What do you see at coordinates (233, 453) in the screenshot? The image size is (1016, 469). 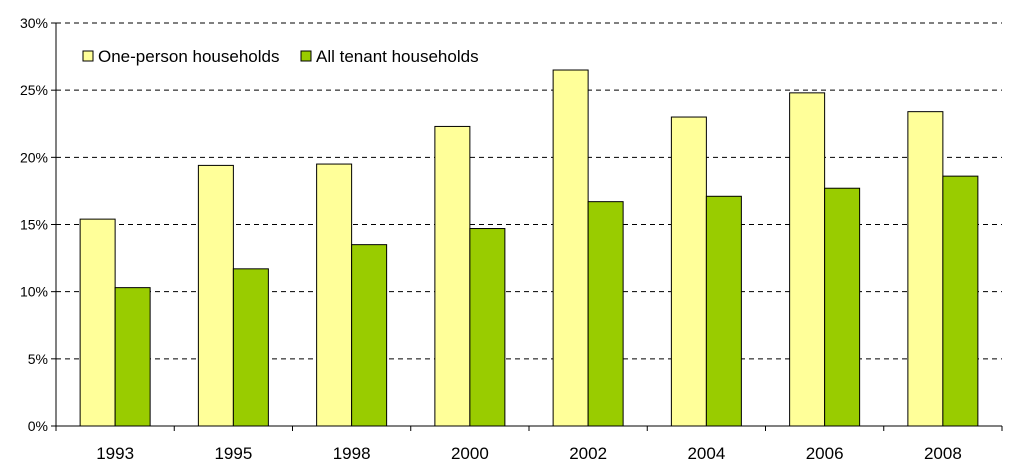 I see `x-tick-label: 1995` at bounding box center [233, 453].